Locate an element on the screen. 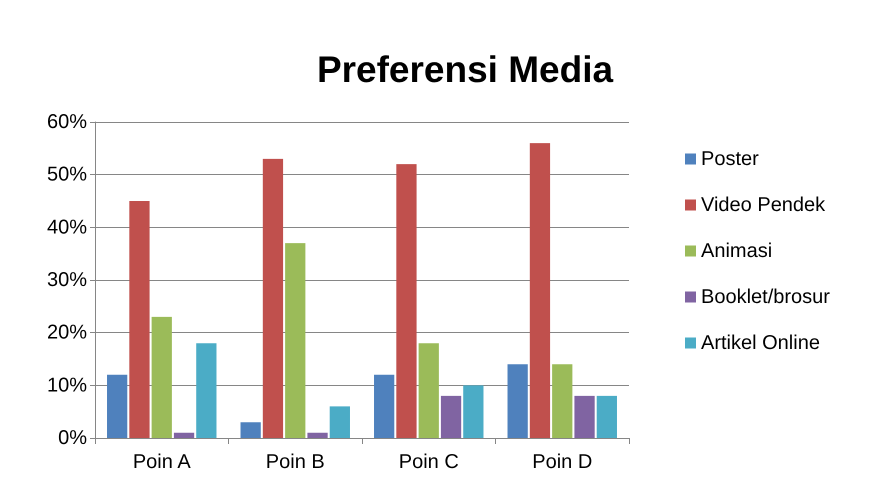 The height and width of the screenshot is (502, 883). y-tick-label: 50% is located at coordinates (67, 175).